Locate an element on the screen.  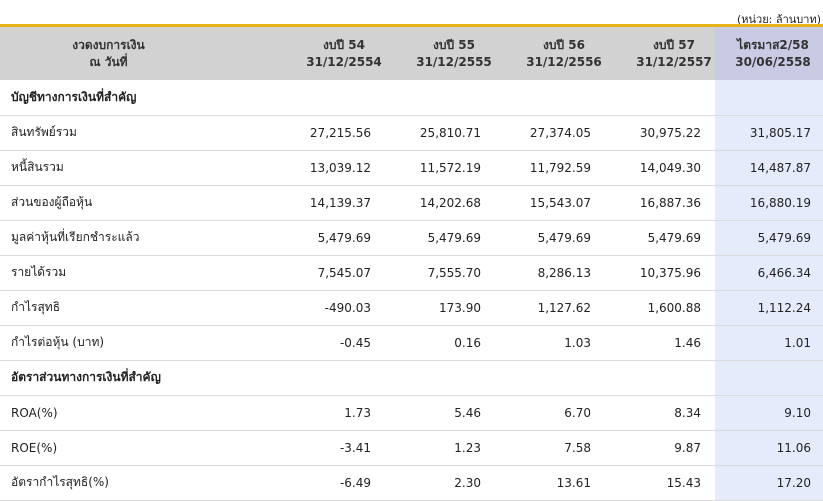
value-cell: 1,127.62 is located at coordinates (550, 308).